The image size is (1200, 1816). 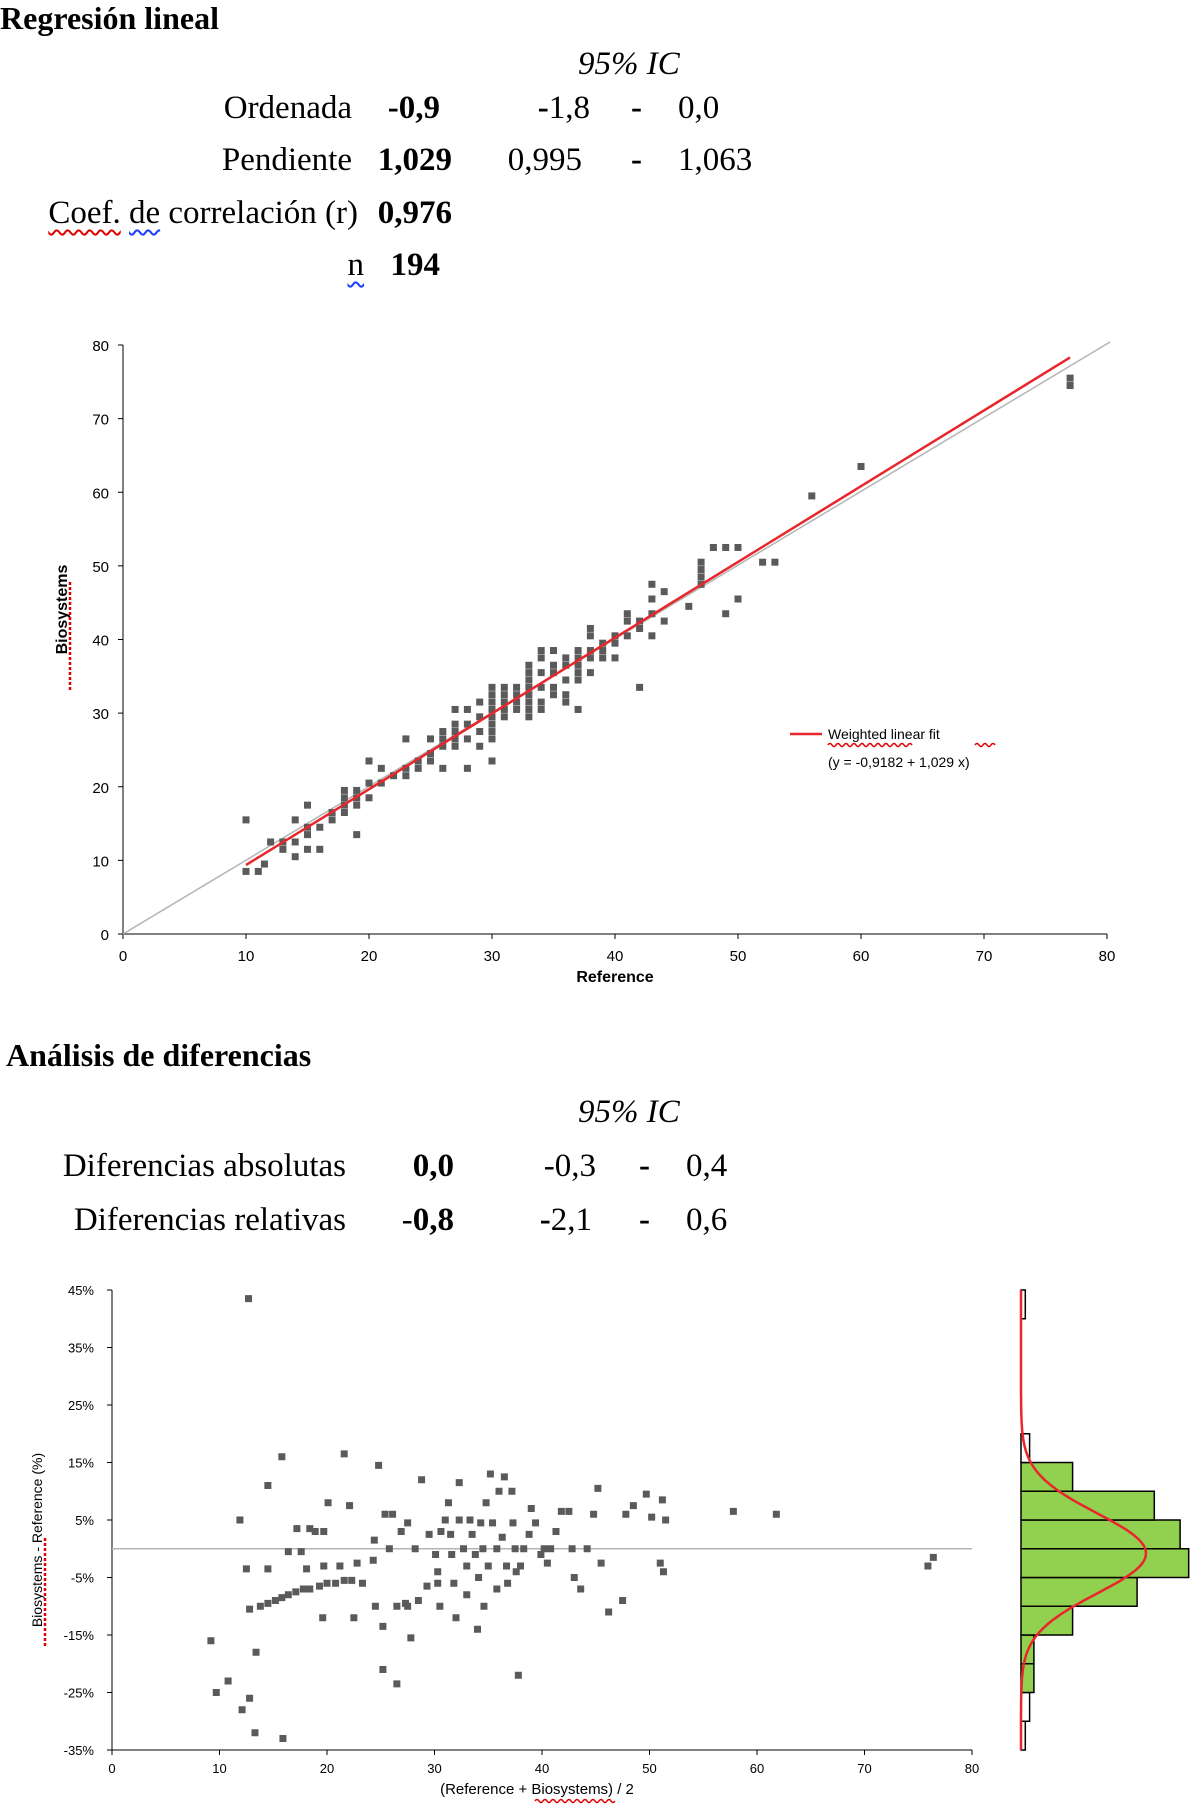 I want to click on slope-ci-low: 0,995, so click(x=544, y=160).